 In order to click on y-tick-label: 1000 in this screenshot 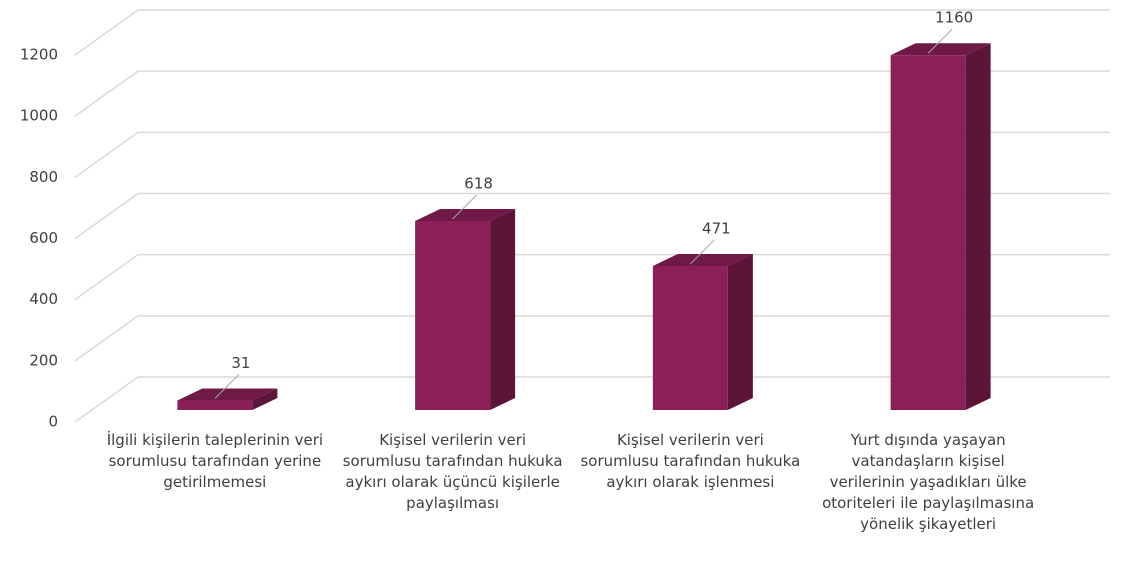, I will do `click(39, 116)`.